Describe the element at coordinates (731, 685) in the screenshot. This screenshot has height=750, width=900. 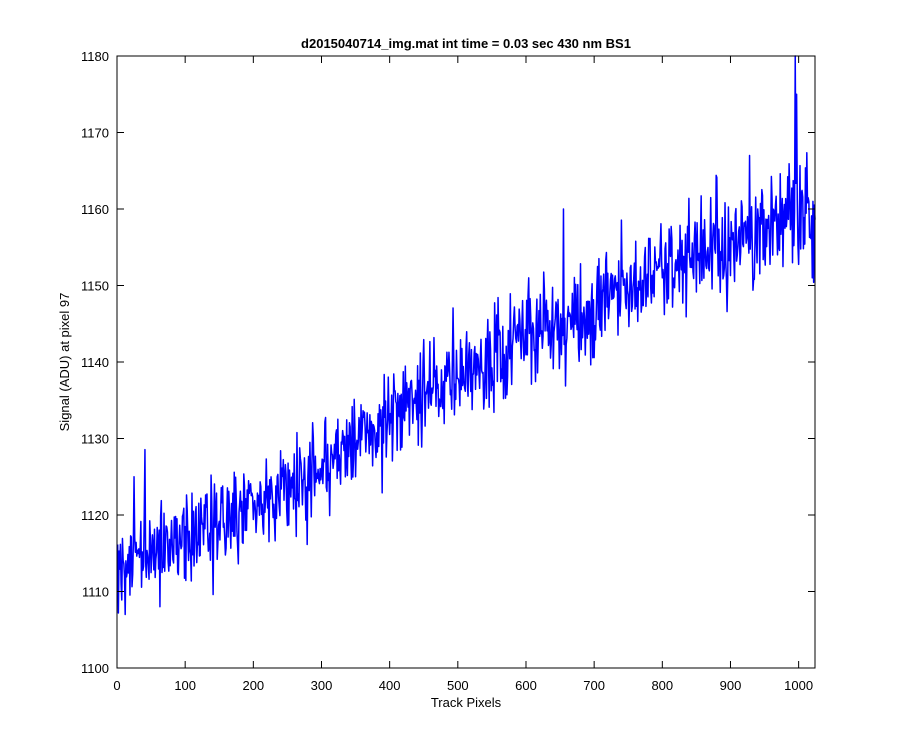
I see `x-tick-label: 900` at that location.